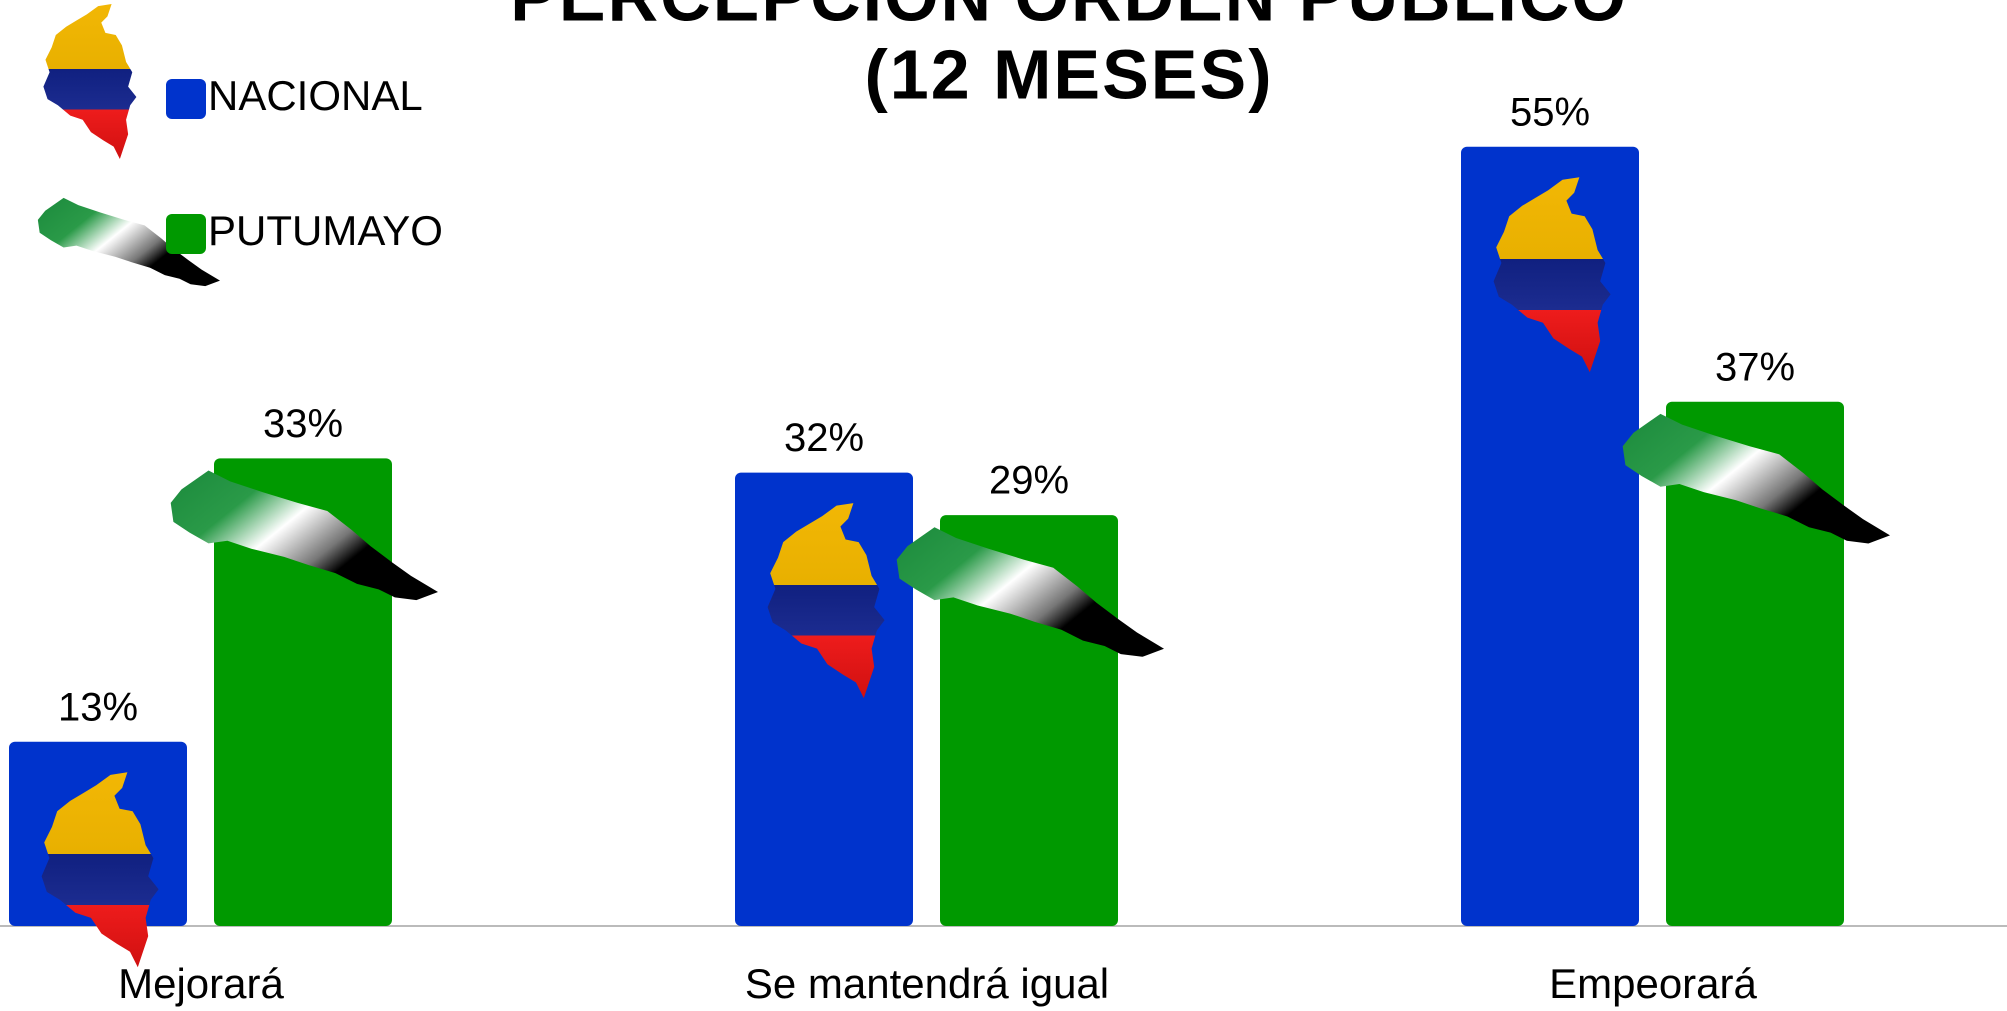 The height and width of the screenshot is (1011, 2007). I want to click on value-label: 29%, so click(1029, 481).